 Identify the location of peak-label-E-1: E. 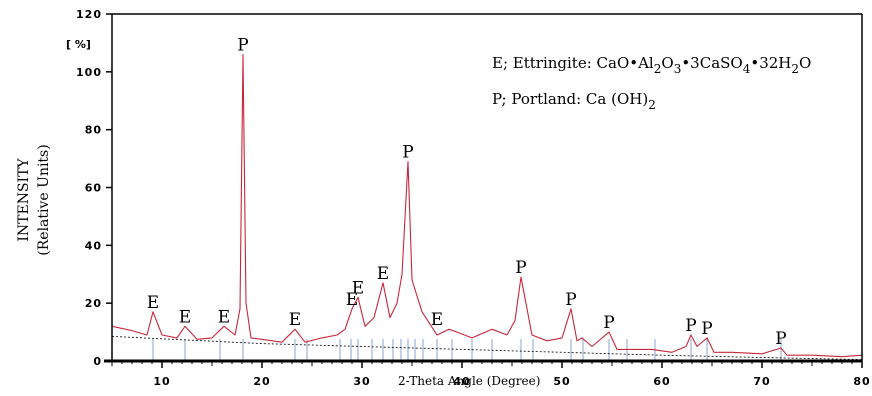
(185, 317).